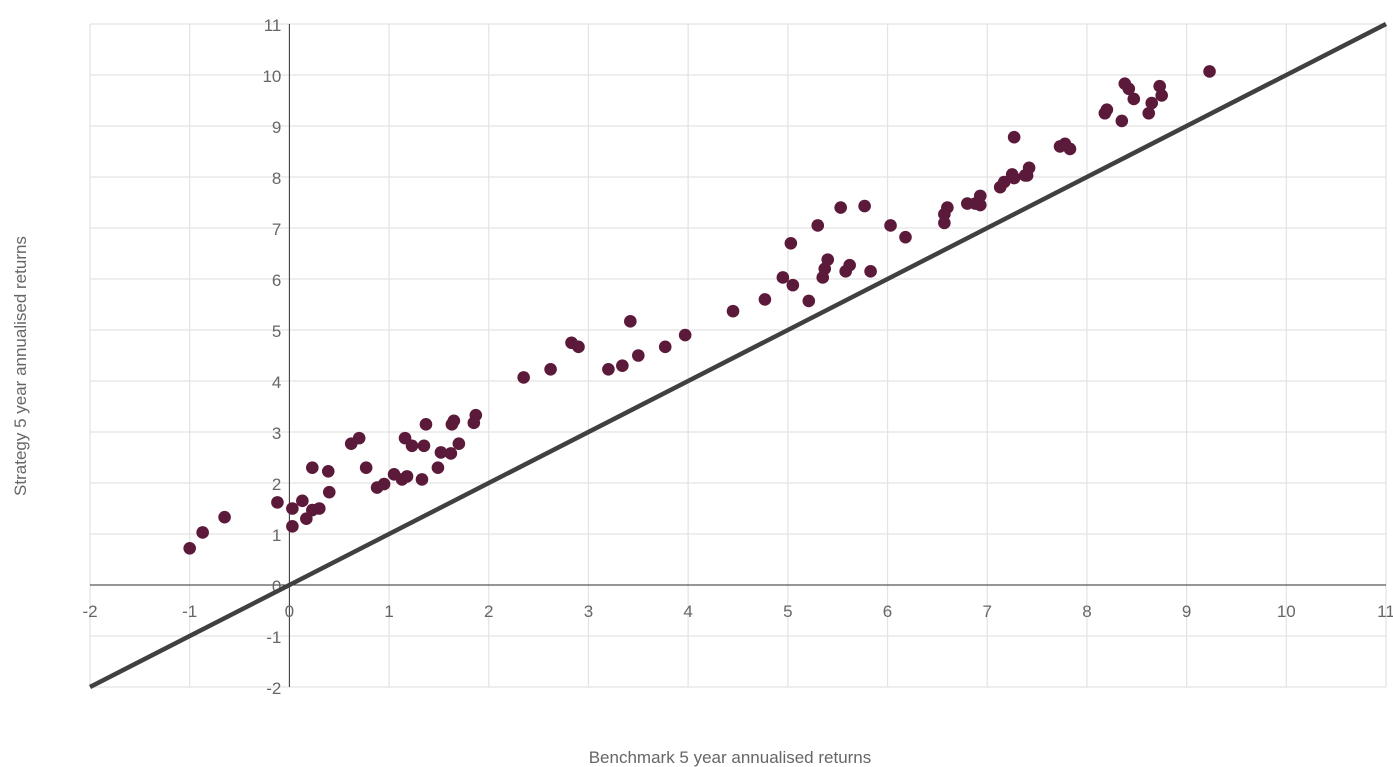  Describe the element at coordinates (887, 611) in the screenshot. I see `x-tick-label: 6` at that location.